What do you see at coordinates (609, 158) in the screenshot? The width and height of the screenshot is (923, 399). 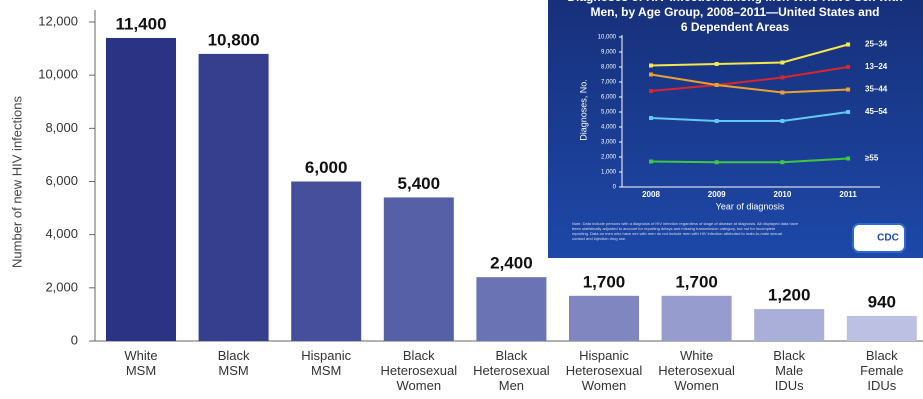 I see `inset-y-tick-label: 2,000` at bounding box center [609, 158].